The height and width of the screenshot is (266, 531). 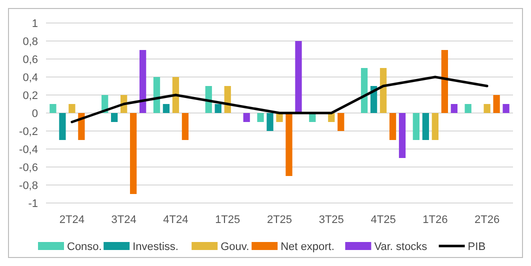 What do you see at coordinates (383, 220) in the screenshot?
I see `x-tick-label: 4T25` at bounding box center [383, 220].